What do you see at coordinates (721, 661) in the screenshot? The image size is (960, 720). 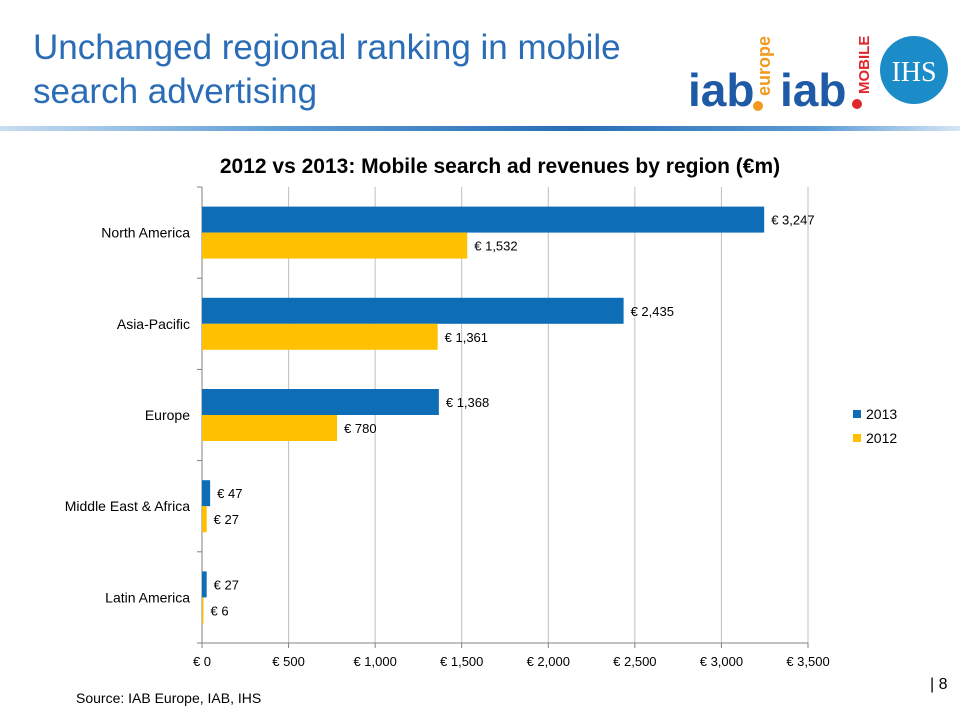 I see `x-tick-label: € 3,000` at bounding box center [721, 661].